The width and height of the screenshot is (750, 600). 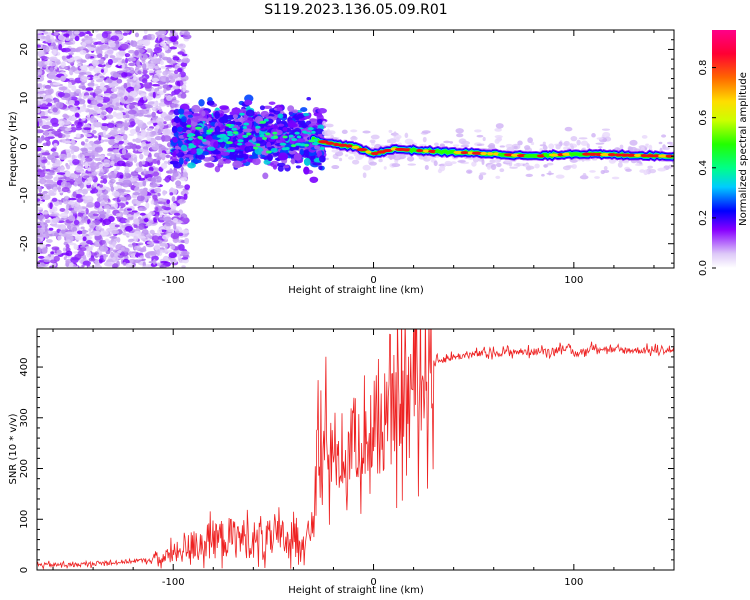 I want to click on spectrogram-y-axis-label: Frequency (Hz), so click(x=13, y=149).